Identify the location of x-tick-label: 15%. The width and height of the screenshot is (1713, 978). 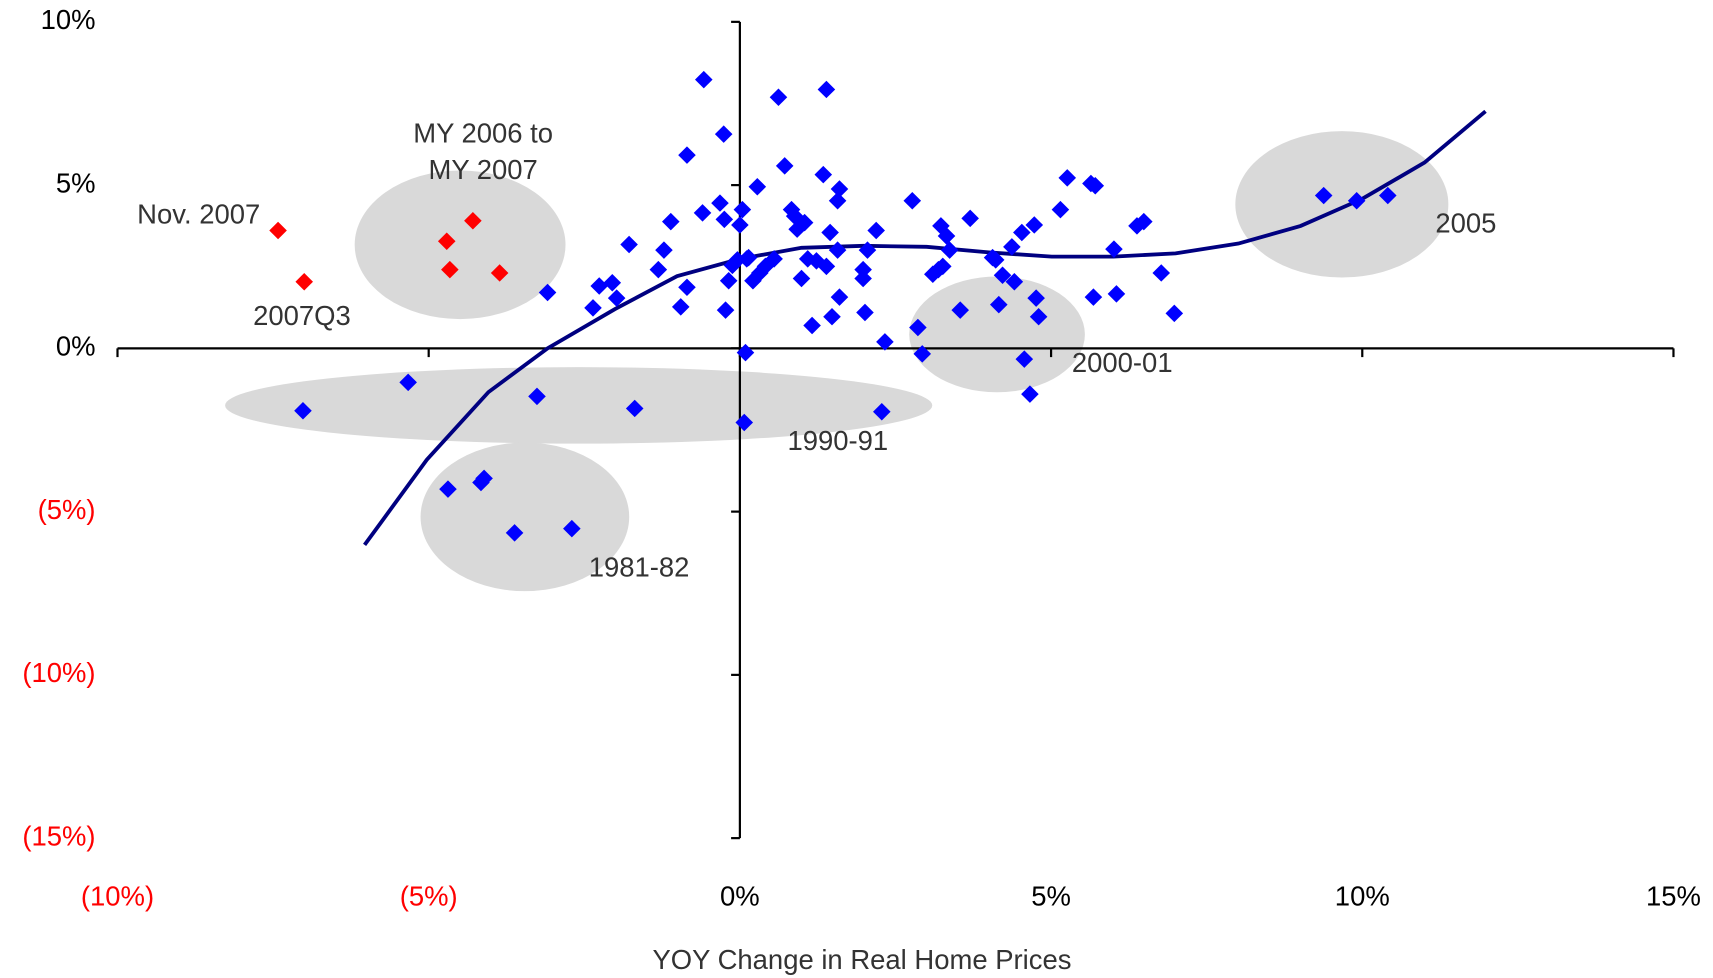
(1673, 896).